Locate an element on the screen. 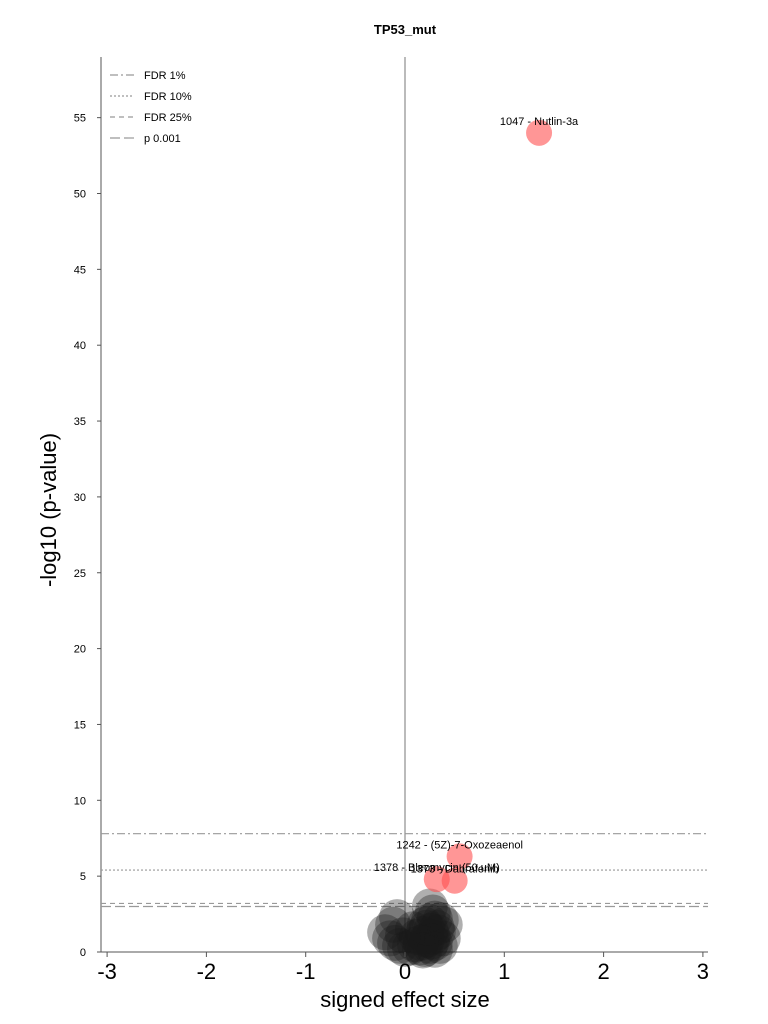 This screenshot has height=1024, width=768. chart-title: TP53_mut is located at coordinates (405, 29).